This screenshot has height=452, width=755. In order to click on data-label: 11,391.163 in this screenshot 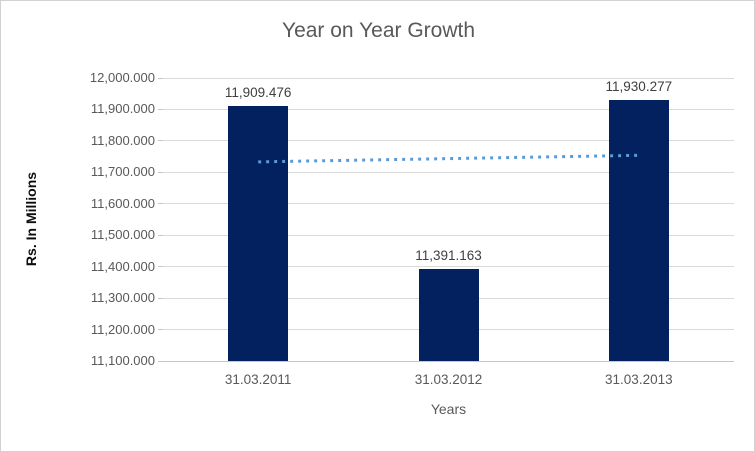, I will do `click(448, 256)`.